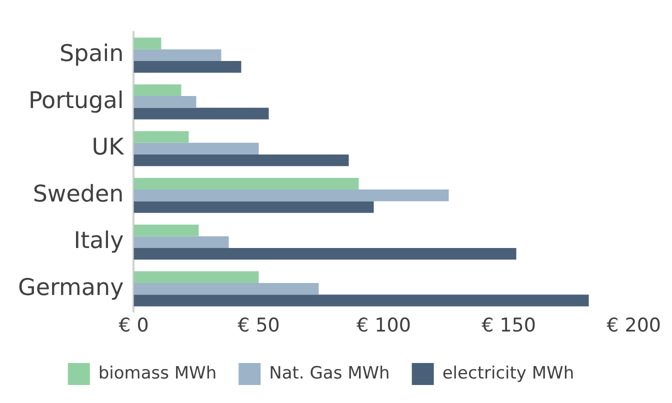  I want to click on x-tick-label: € 150, so click(509, 325).